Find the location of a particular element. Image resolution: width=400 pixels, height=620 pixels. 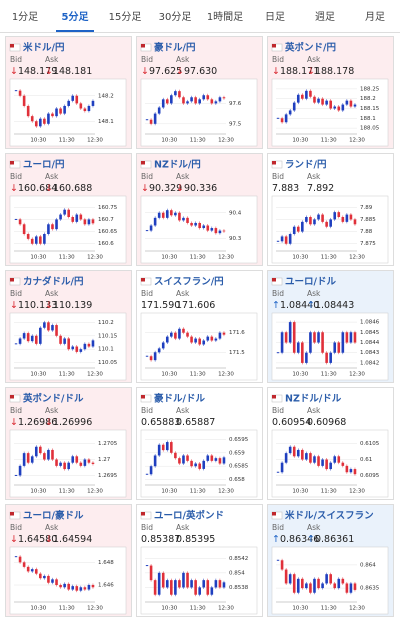

tab: 1時間足 is located at coordinates (225, 17).